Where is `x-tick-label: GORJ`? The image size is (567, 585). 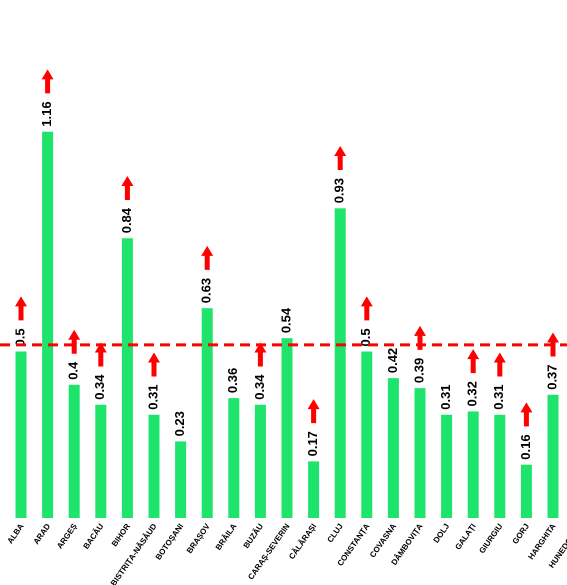
x-tick-label: GORJ is located at coordinates (521, 534).